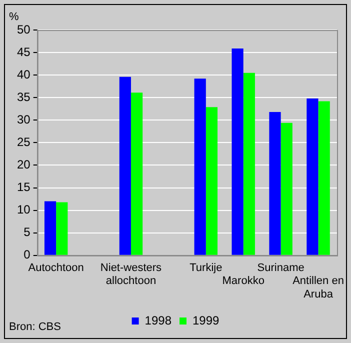  Describe the element at coordinates (23, 29) in the screenshot. I see `y-tick-label: 50` at that location.